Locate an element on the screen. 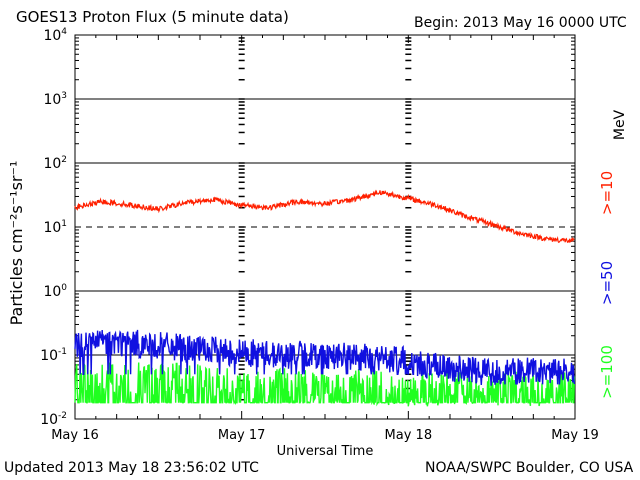 The image size is (640, 480). footer-updated: Updated 2013 May 18 23:56:02 UTC is located at coordinates (131, 468).